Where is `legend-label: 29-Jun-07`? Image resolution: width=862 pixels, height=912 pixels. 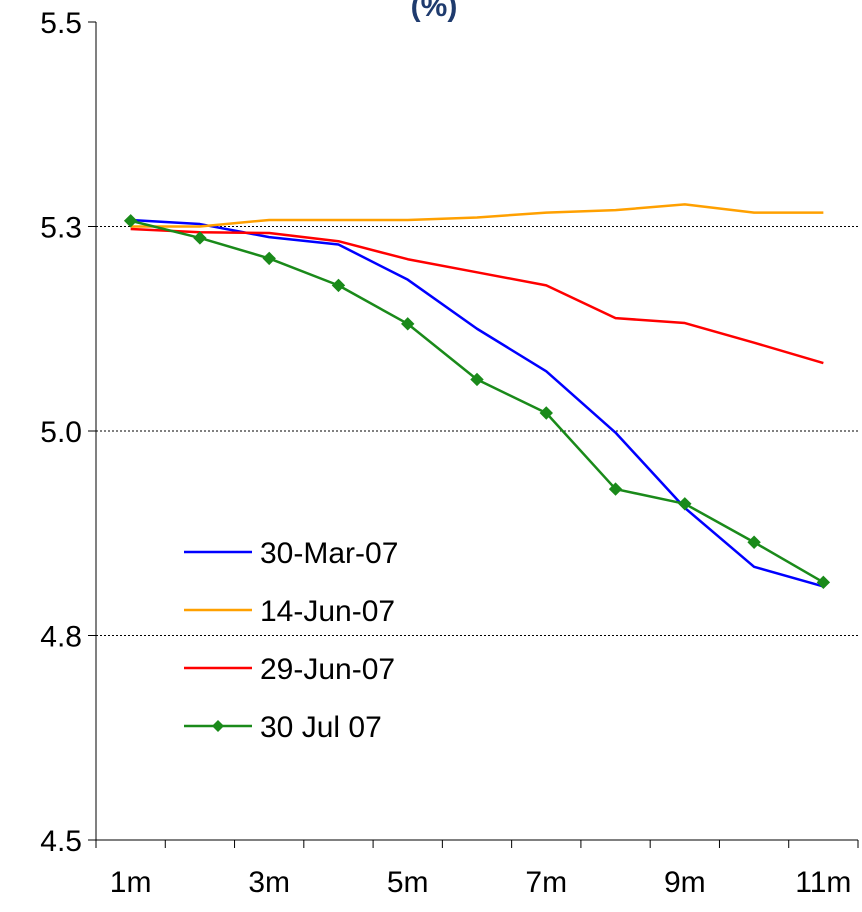
legend-label: 29-Jun-07 is located at coordinates (327, 669).